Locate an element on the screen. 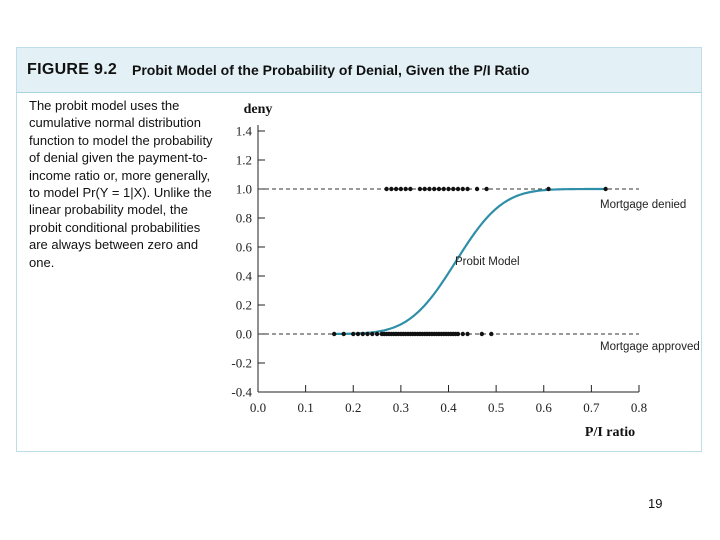 This screenshot has height=540, width=720. y-tick-label: 1.0 is located at coordinates (244, 189).